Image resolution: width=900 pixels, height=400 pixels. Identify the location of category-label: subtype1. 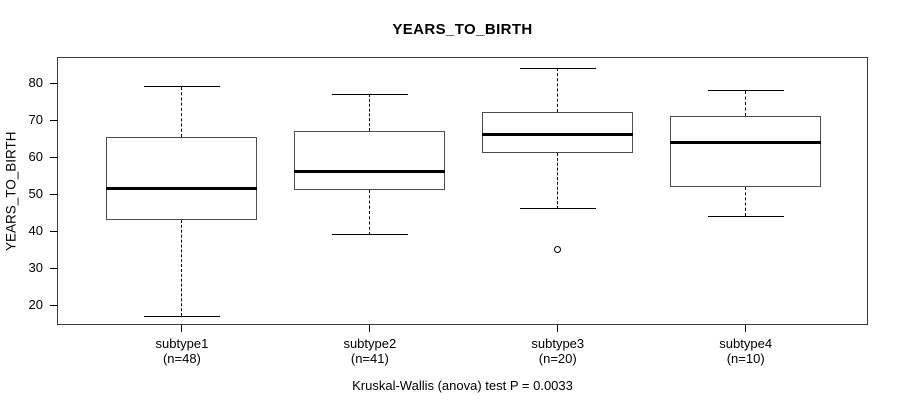
(182, 343).